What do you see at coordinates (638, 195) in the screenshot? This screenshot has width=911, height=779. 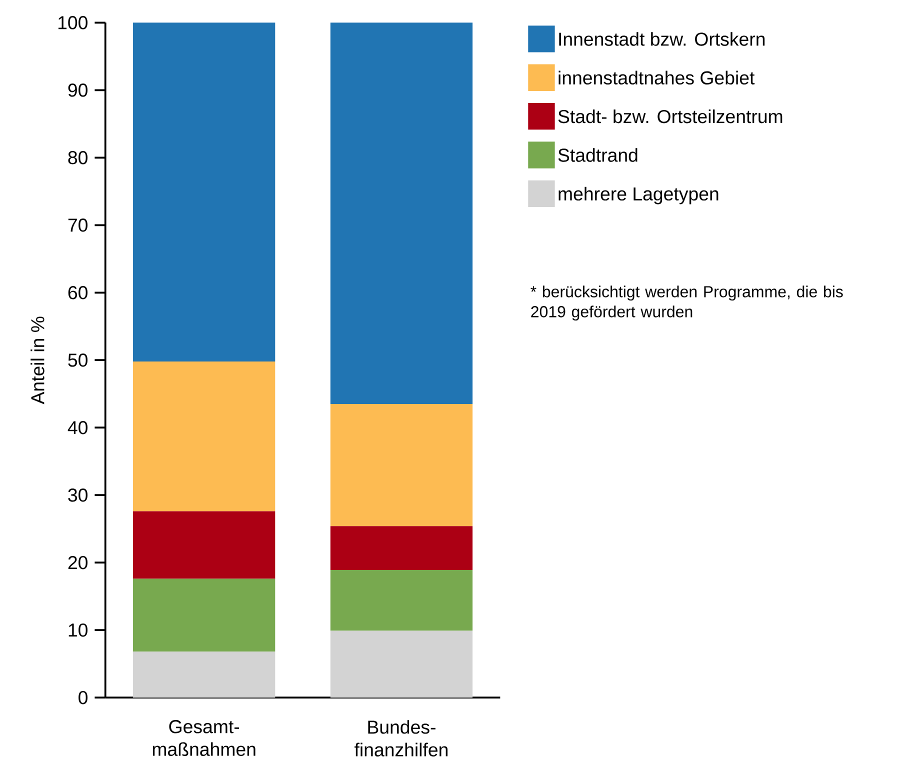 I see `legend-label: mehrere Lagetypen` at bounding box center [638, 195].